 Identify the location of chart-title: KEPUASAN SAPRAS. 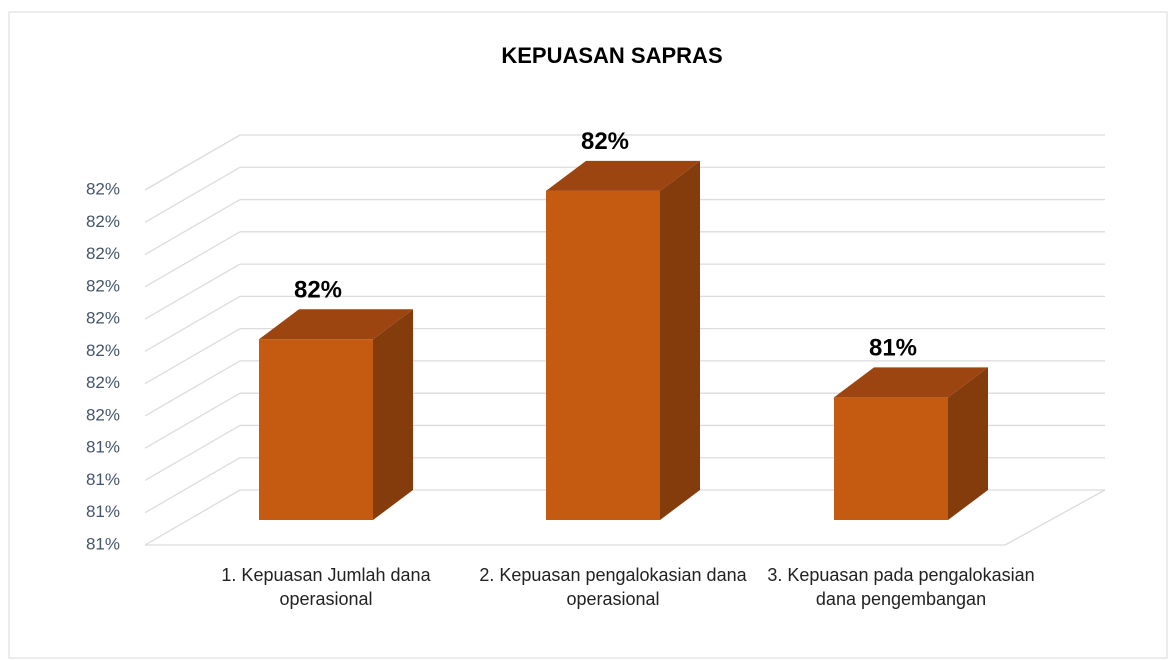
(611, 55).